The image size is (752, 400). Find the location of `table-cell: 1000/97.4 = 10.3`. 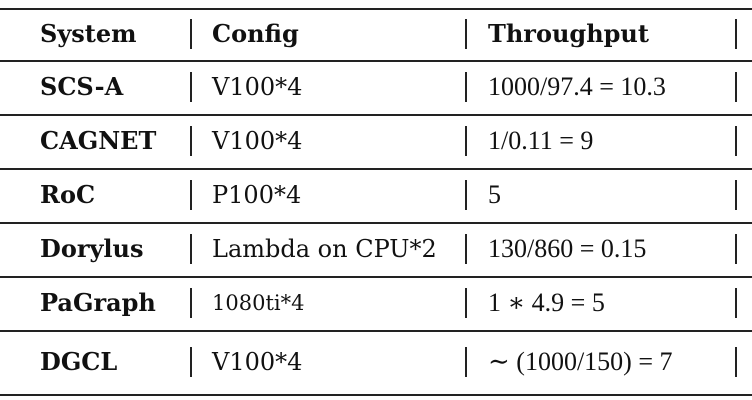

table-cell: 1000/97.4 = 10.3 is located at coordinates (577, 86).